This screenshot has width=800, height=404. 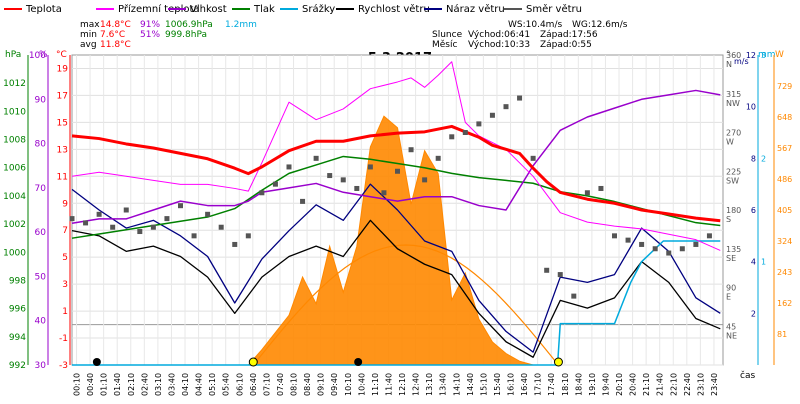 I want to click on temperature-tick-label: -1, so click(x=63, y=339).